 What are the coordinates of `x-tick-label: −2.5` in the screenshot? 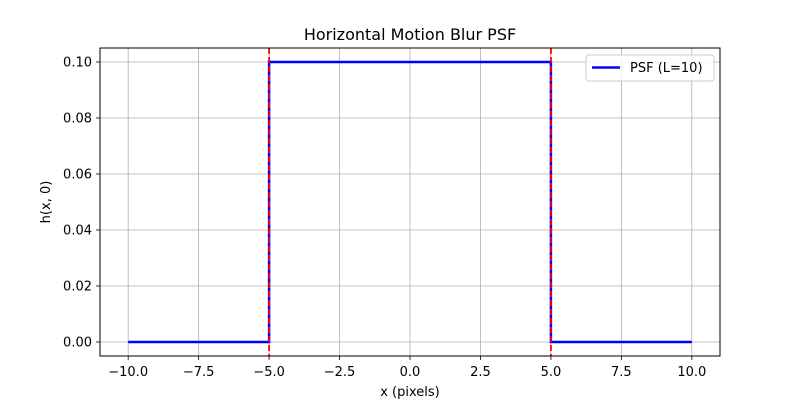 It's located at (340, 372).